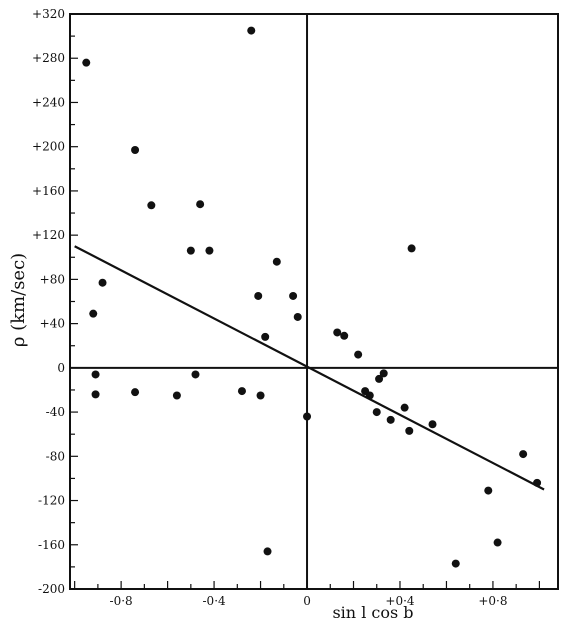 This screenshot has width=570, height=628. I want to click on y-tick-label: +120, so click(48, 235).